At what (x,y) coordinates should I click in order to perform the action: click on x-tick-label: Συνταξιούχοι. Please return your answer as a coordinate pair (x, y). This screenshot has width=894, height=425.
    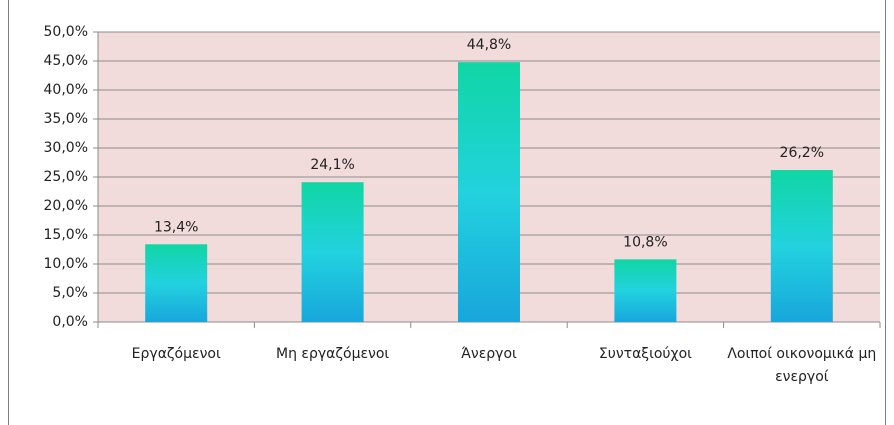
    Looking at the image, I should click on (645, 354).